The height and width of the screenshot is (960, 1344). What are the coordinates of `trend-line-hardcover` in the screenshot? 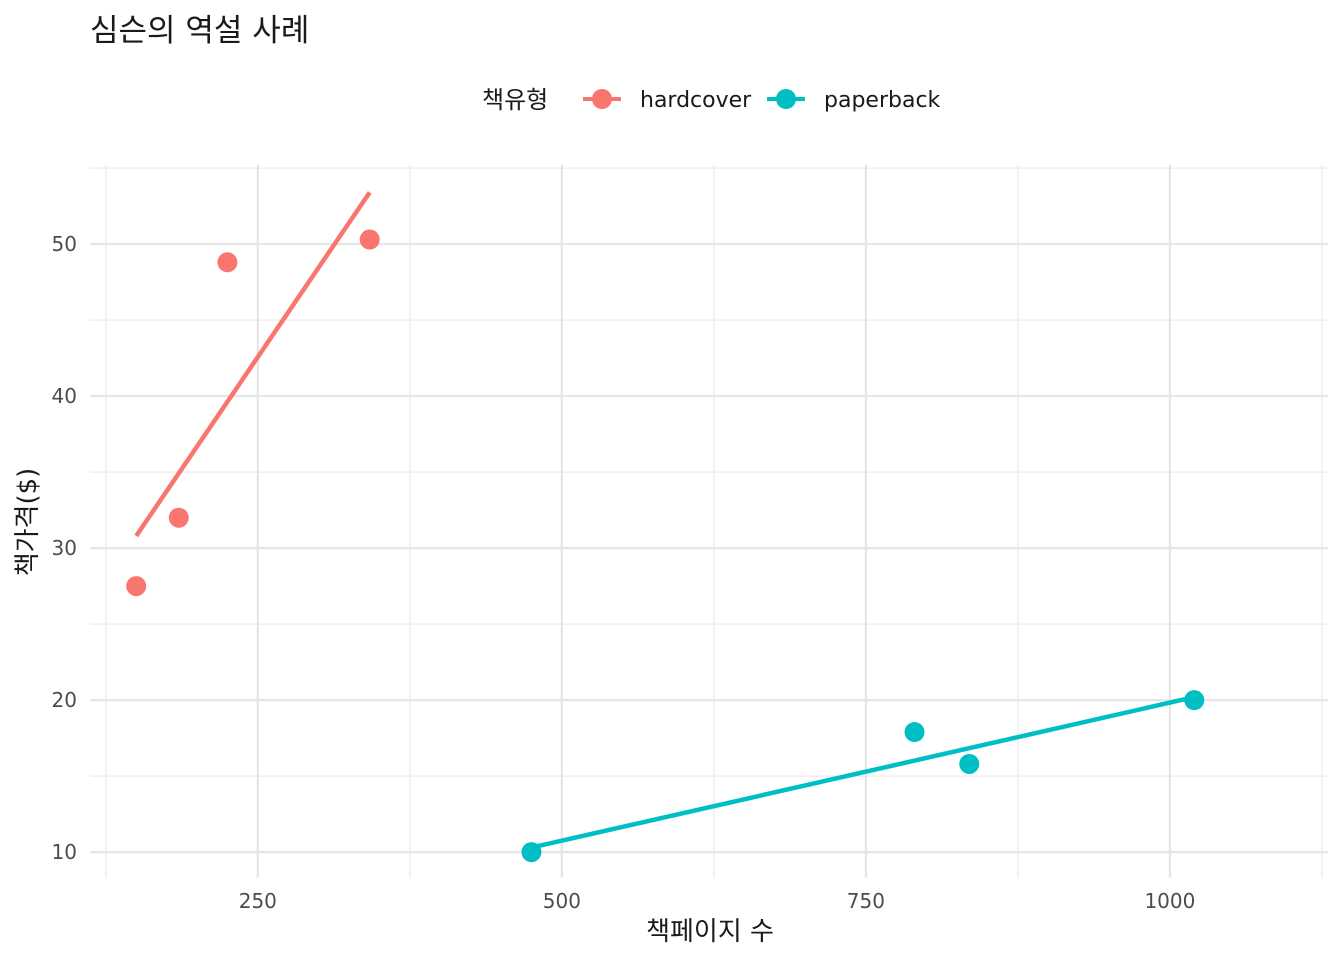 It's located at (253, 364).